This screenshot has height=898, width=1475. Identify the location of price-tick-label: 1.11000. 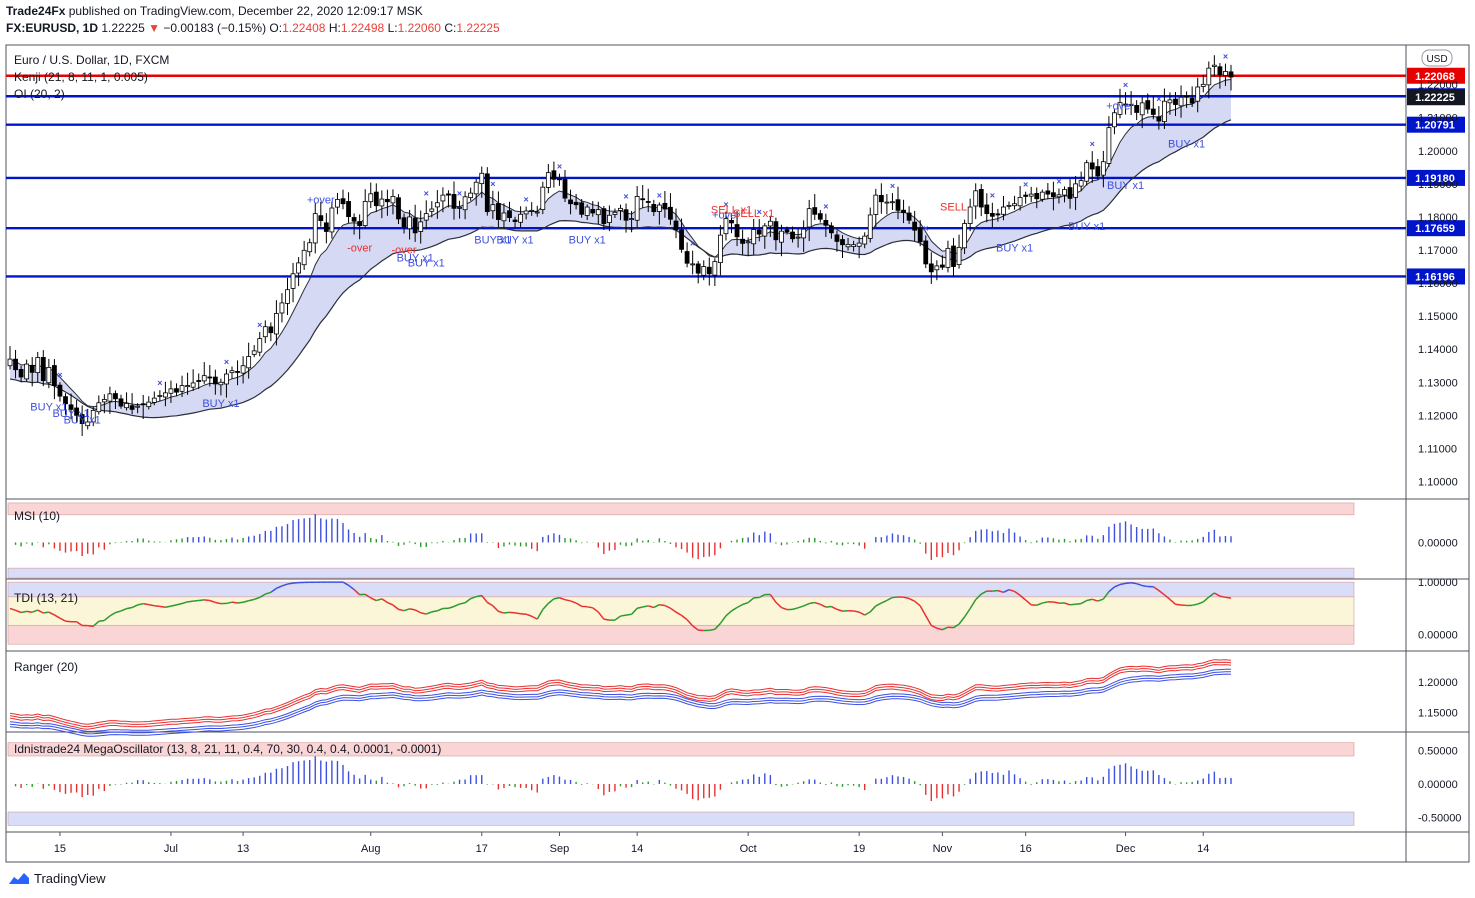
(1437, 449).